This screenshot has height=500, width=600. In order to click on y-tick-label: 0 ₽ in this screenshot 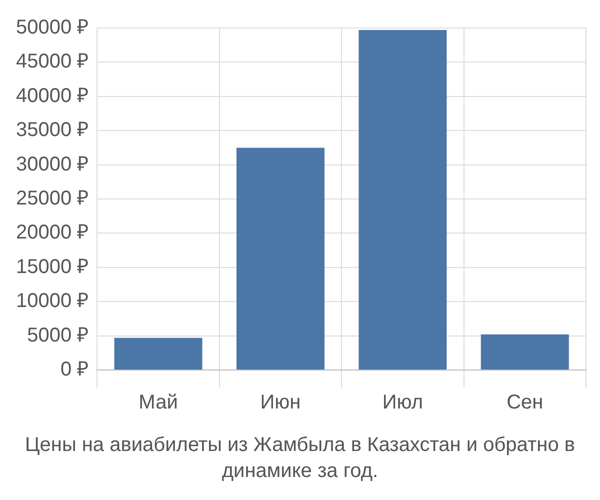, I will do `click(75, 369)`.